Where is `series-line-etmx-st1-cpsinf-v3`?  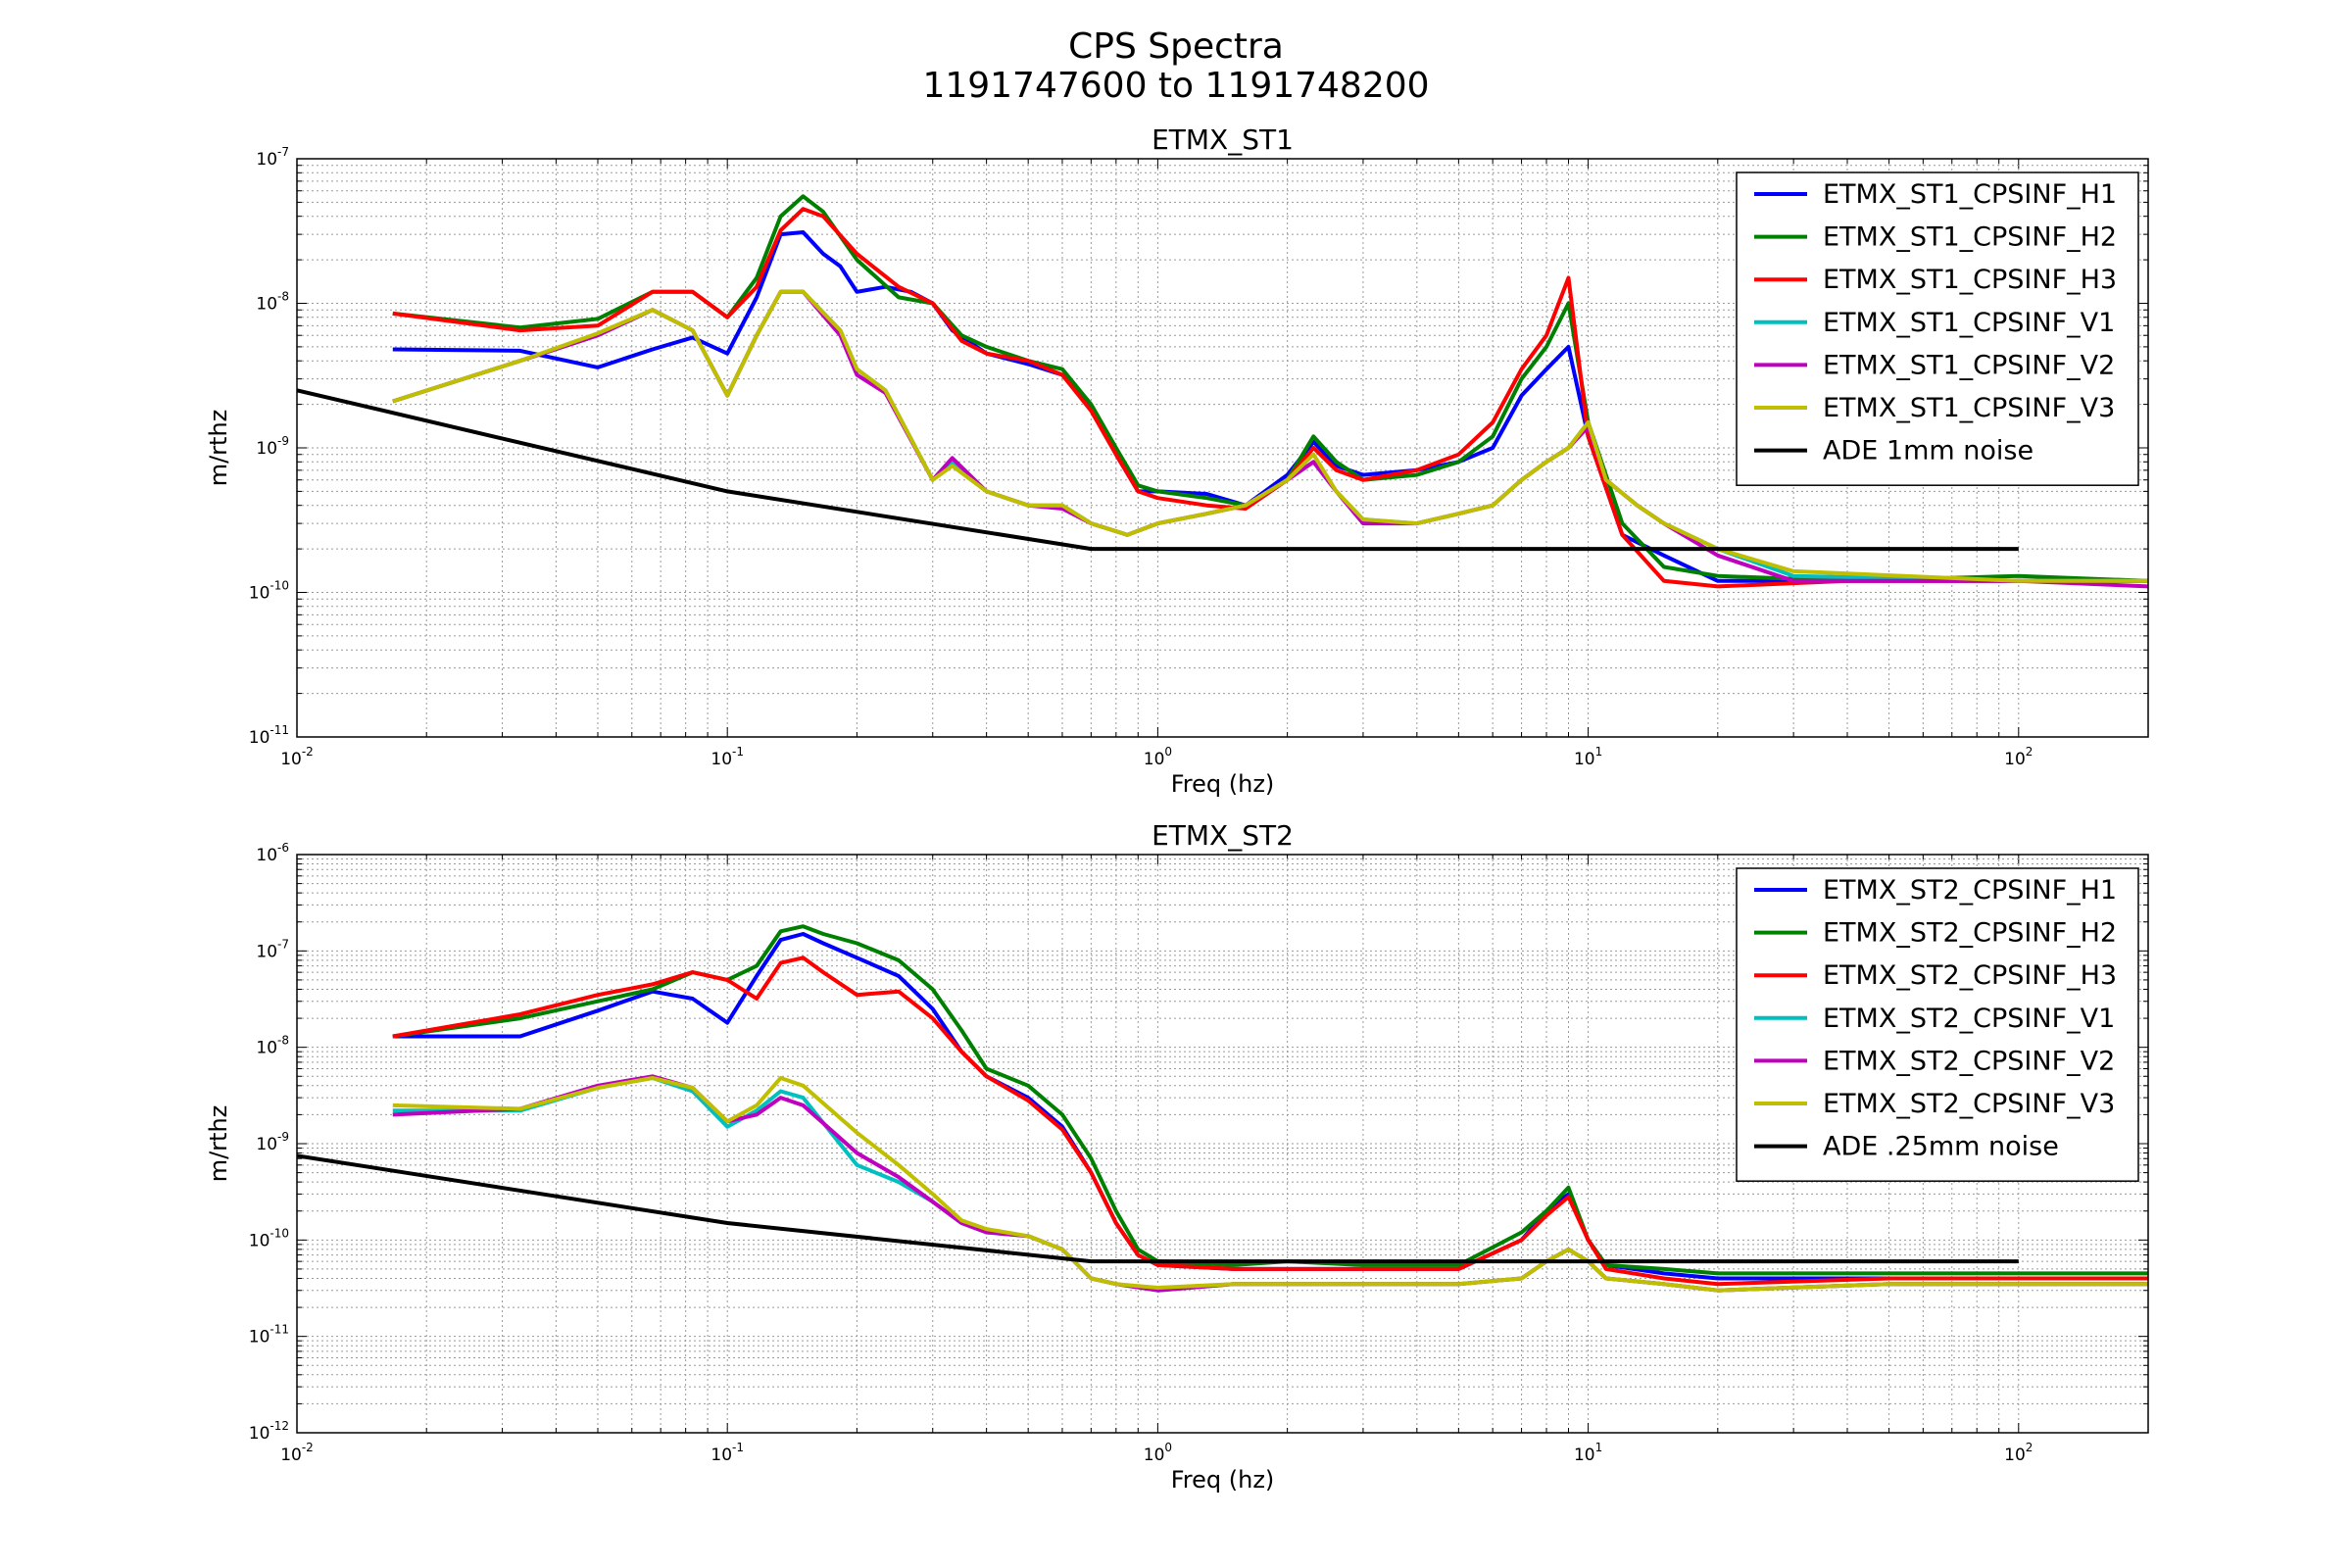
series-line-etmx-st1-cpsinf-v3 is located at coordinates (1270, 436).